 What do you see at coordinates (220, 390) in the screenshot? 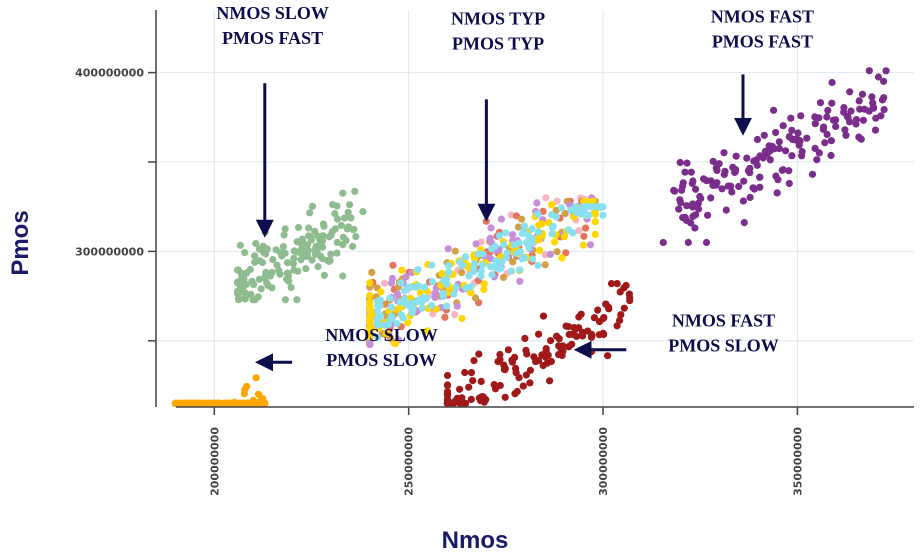
I see `scatter-series` at bounding box center [220, 390].